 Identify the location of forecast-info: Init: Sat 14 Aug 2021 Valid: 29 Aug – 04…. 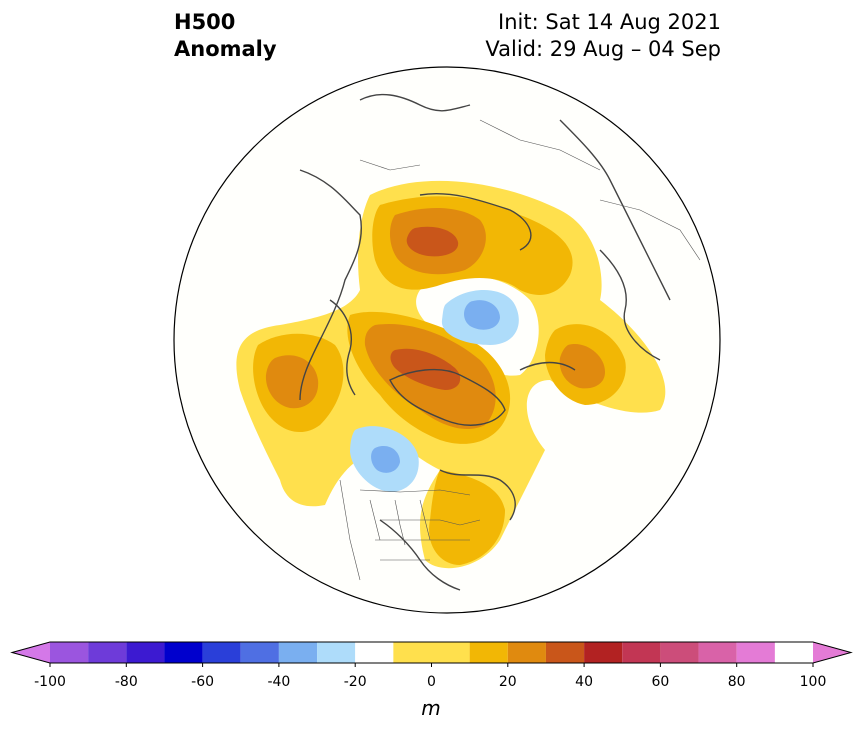
(603, 36).